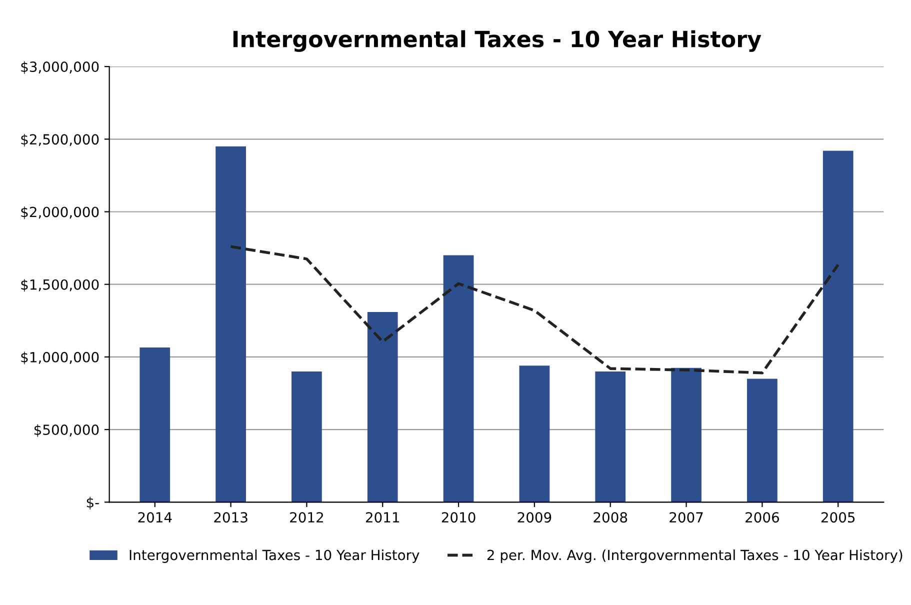 This screenshot has height=605, width=911. Describe the element at coordinates (155, 517) in the screenshot. I see `x-tick-label: 2014` at that location.